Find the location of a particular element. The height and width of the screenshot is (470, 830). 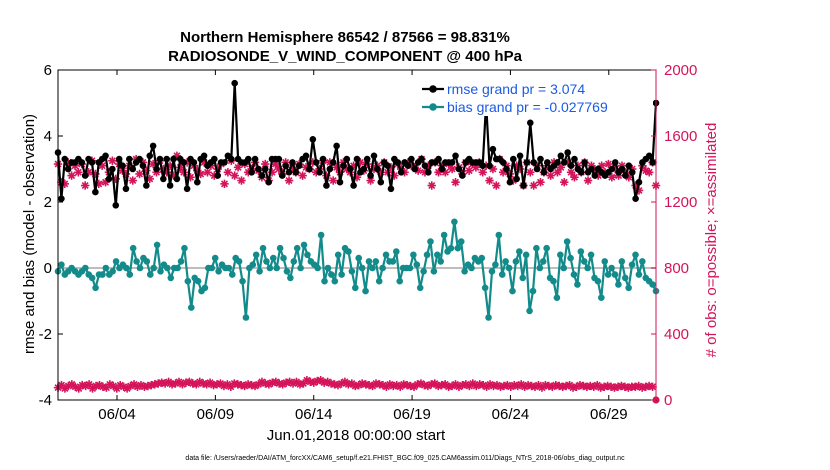

y-left-tick-label: -4 is located at coordinates (45, 400).